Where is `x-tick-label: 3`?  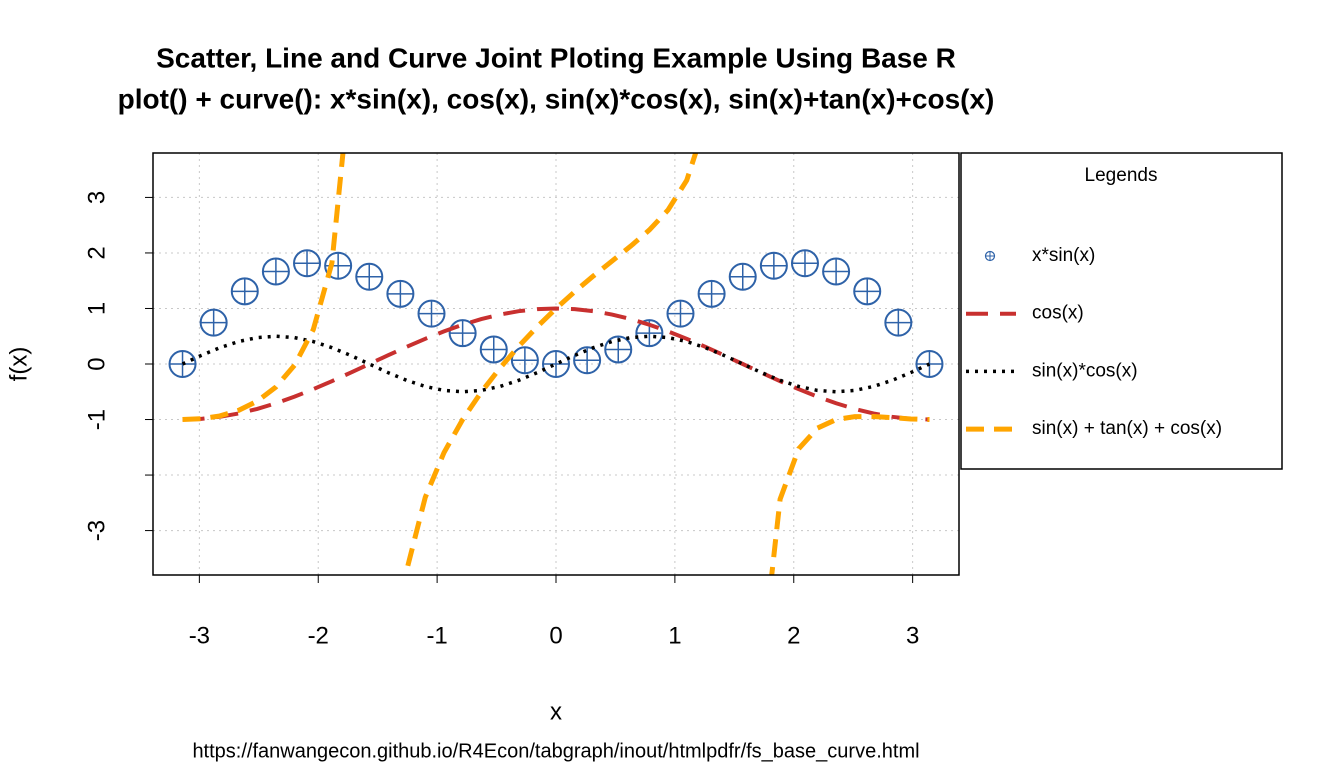
x-tick-label: 3 is located at coordinates (912, 635).